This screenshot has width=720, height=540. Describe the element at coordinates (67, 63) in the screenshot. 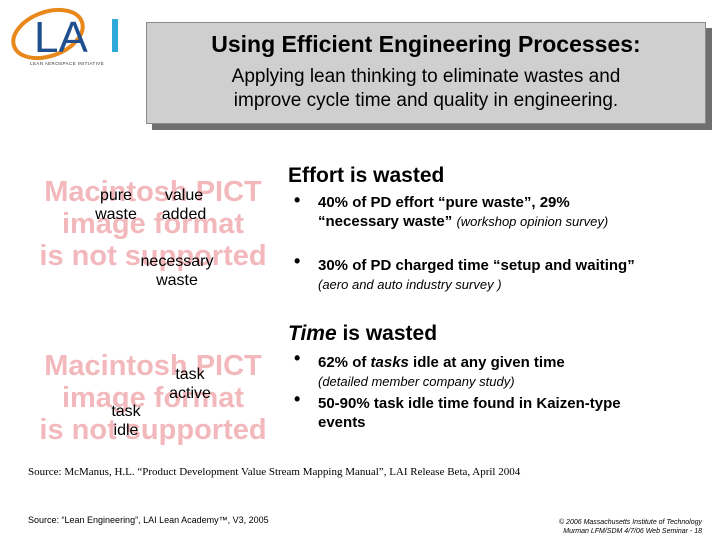

I see `logo-subtitle: LEAN AEROSPACE INITIATIVE` at that location.